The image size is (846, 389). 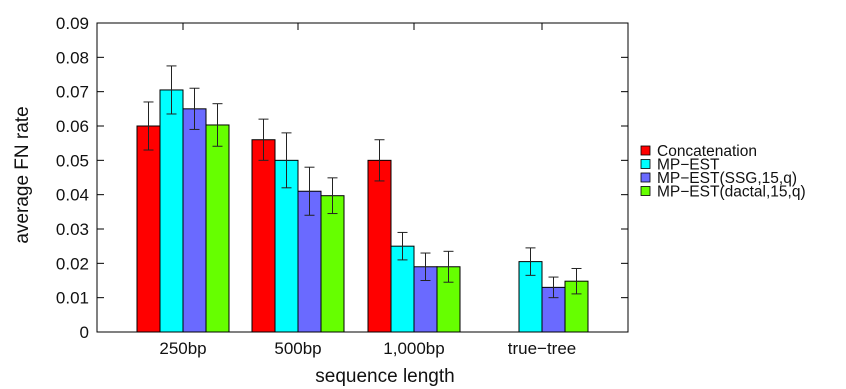 I want to click on x-tick-label: 250bp, so click(x=182, y=348).